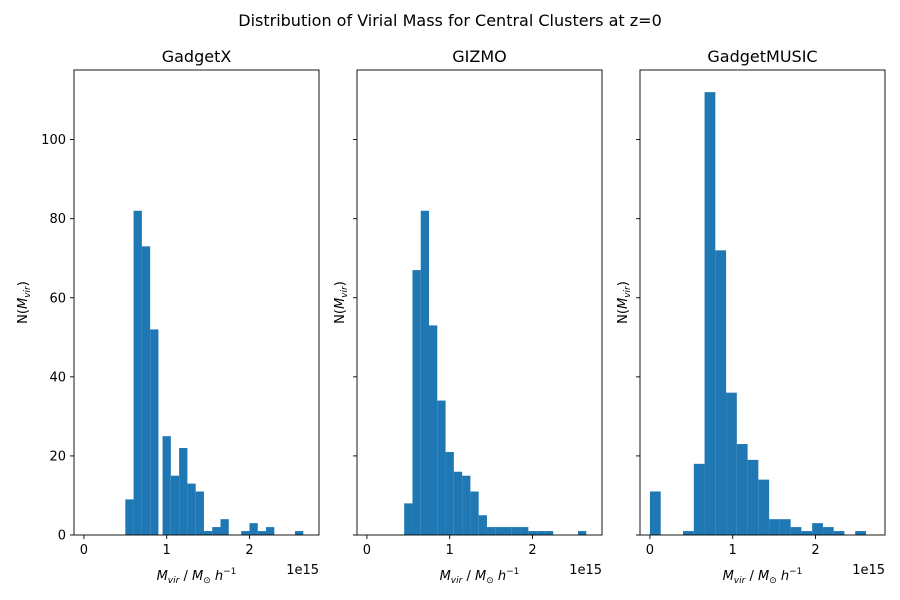  What do you see at coordinates (762, 56) in the screenshot?
I see `panel-title: GadgetMUSIC` at bounding box center [762, 56].